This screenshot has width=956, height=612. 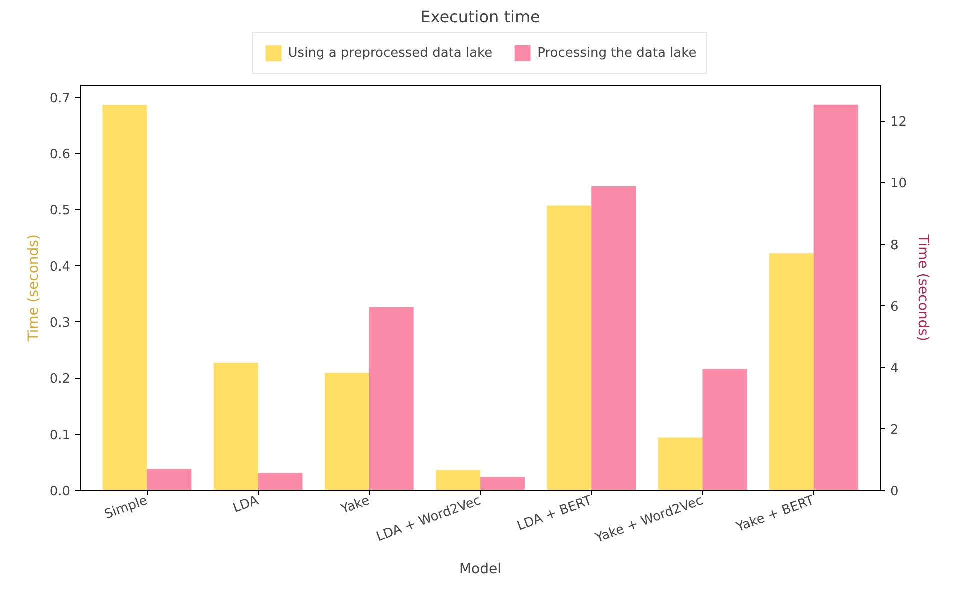 I want to click on chart-title: Execution time, so click(x=480, y=17).